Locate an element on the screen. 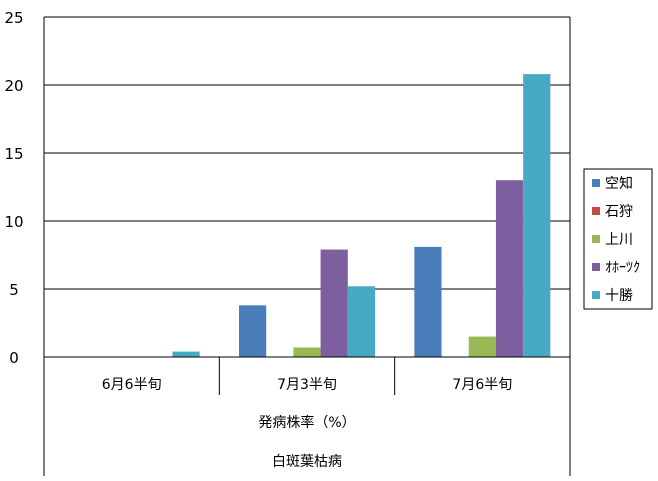 This screenshot has height=481, width=658. legend-box is located at coordinates (618, 239).